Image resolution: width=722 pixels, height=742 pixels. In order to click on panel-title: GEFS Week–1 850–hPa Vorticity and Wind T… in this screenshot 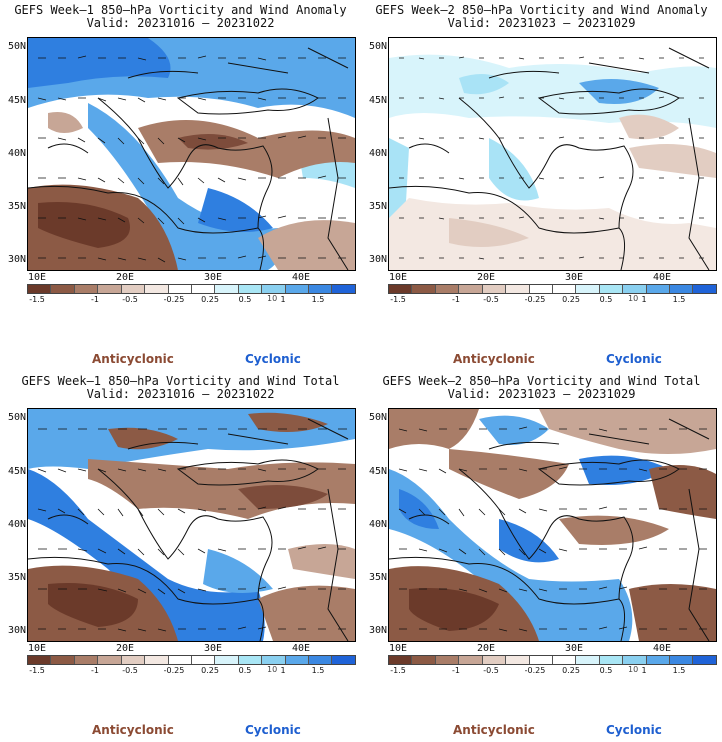, I will do `click(180, 381)`.